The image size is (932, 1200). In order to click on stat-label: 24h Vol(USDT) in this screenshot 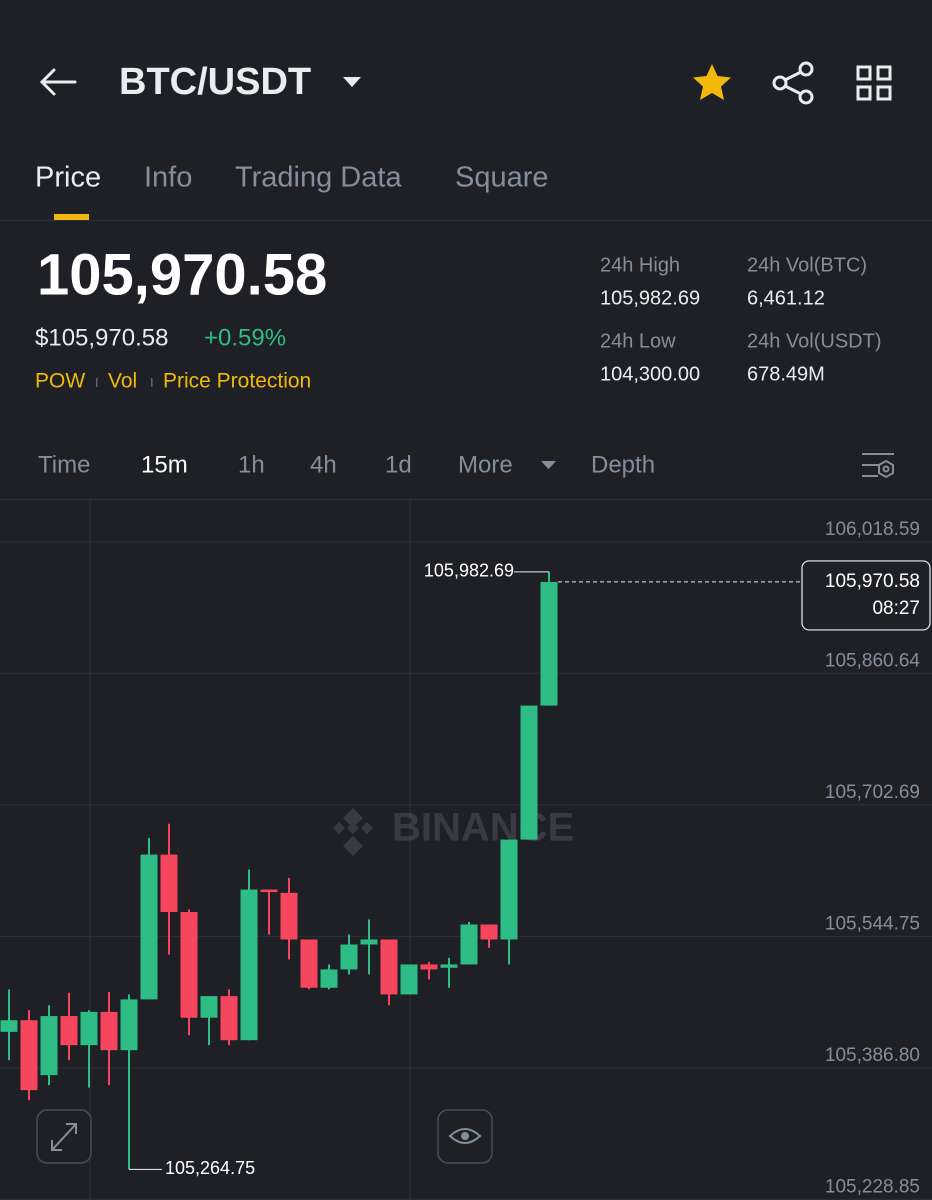, I will do `click(814, 341)`.